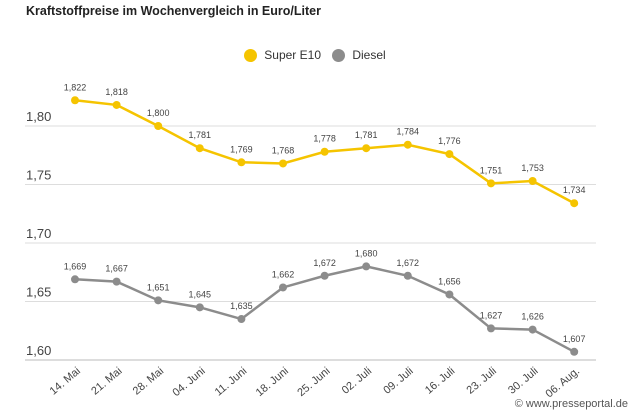 This screenshot has height=412, width=630. What do you see at coordinates (283, 150) in the screenshot?
I see `data-label: 1,768` at bounding box center [283, 150].